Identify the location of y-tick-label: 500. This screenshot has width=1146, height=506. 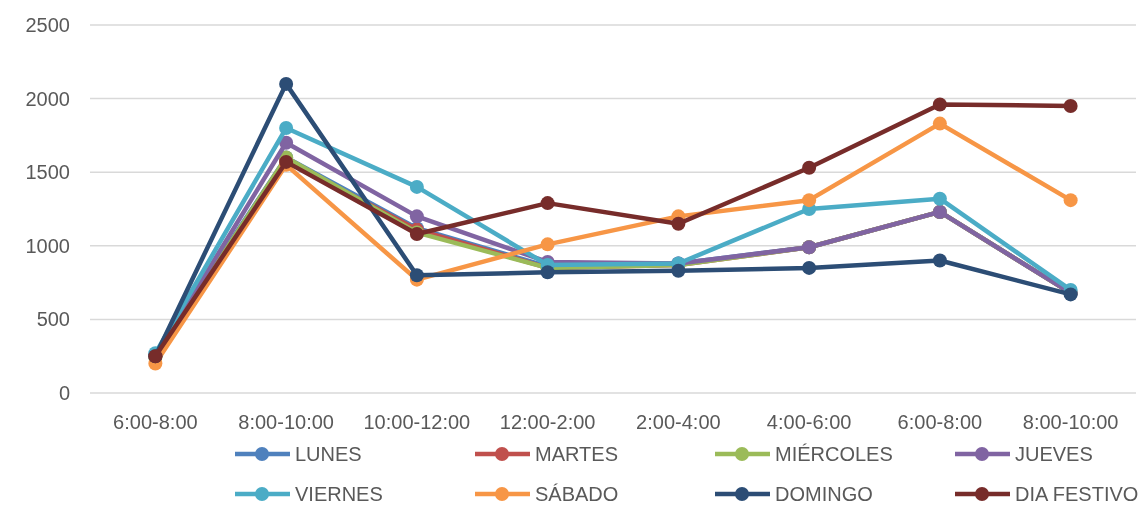
(53, 319).